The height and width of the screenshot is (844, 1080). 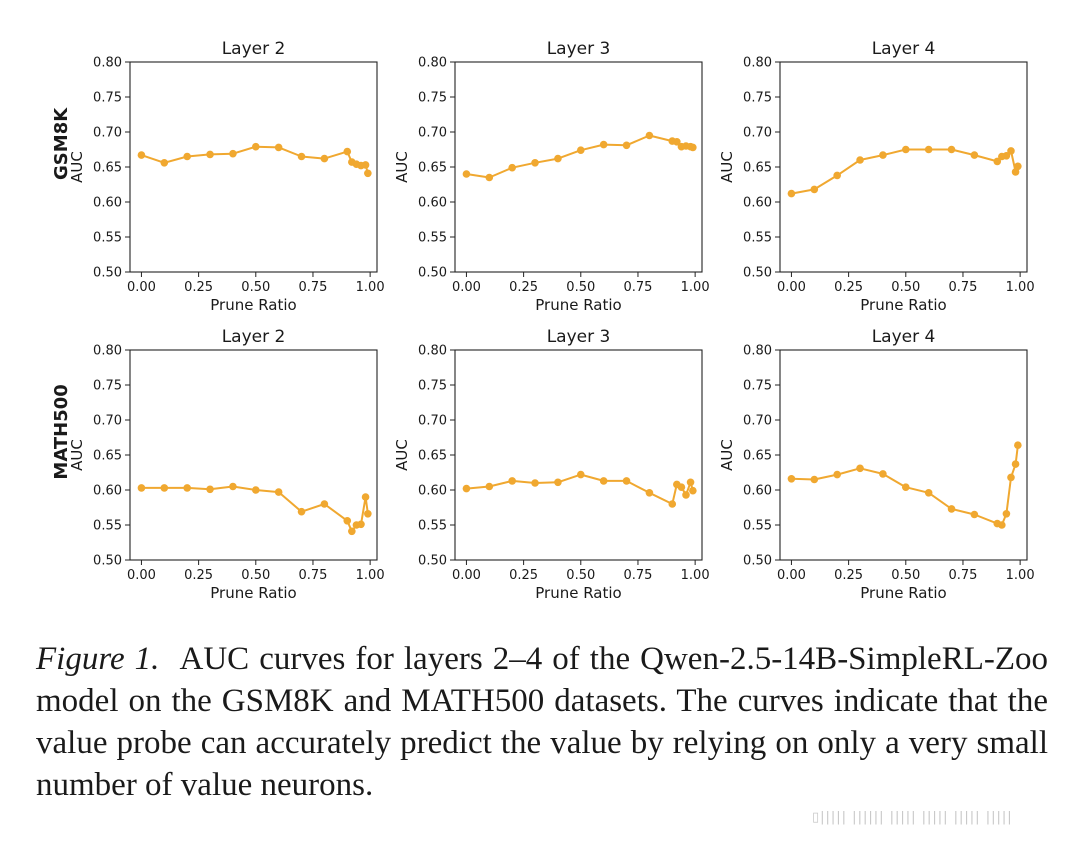 I want to click on row-label-math500: MATH500, so click(x=61, y=431).